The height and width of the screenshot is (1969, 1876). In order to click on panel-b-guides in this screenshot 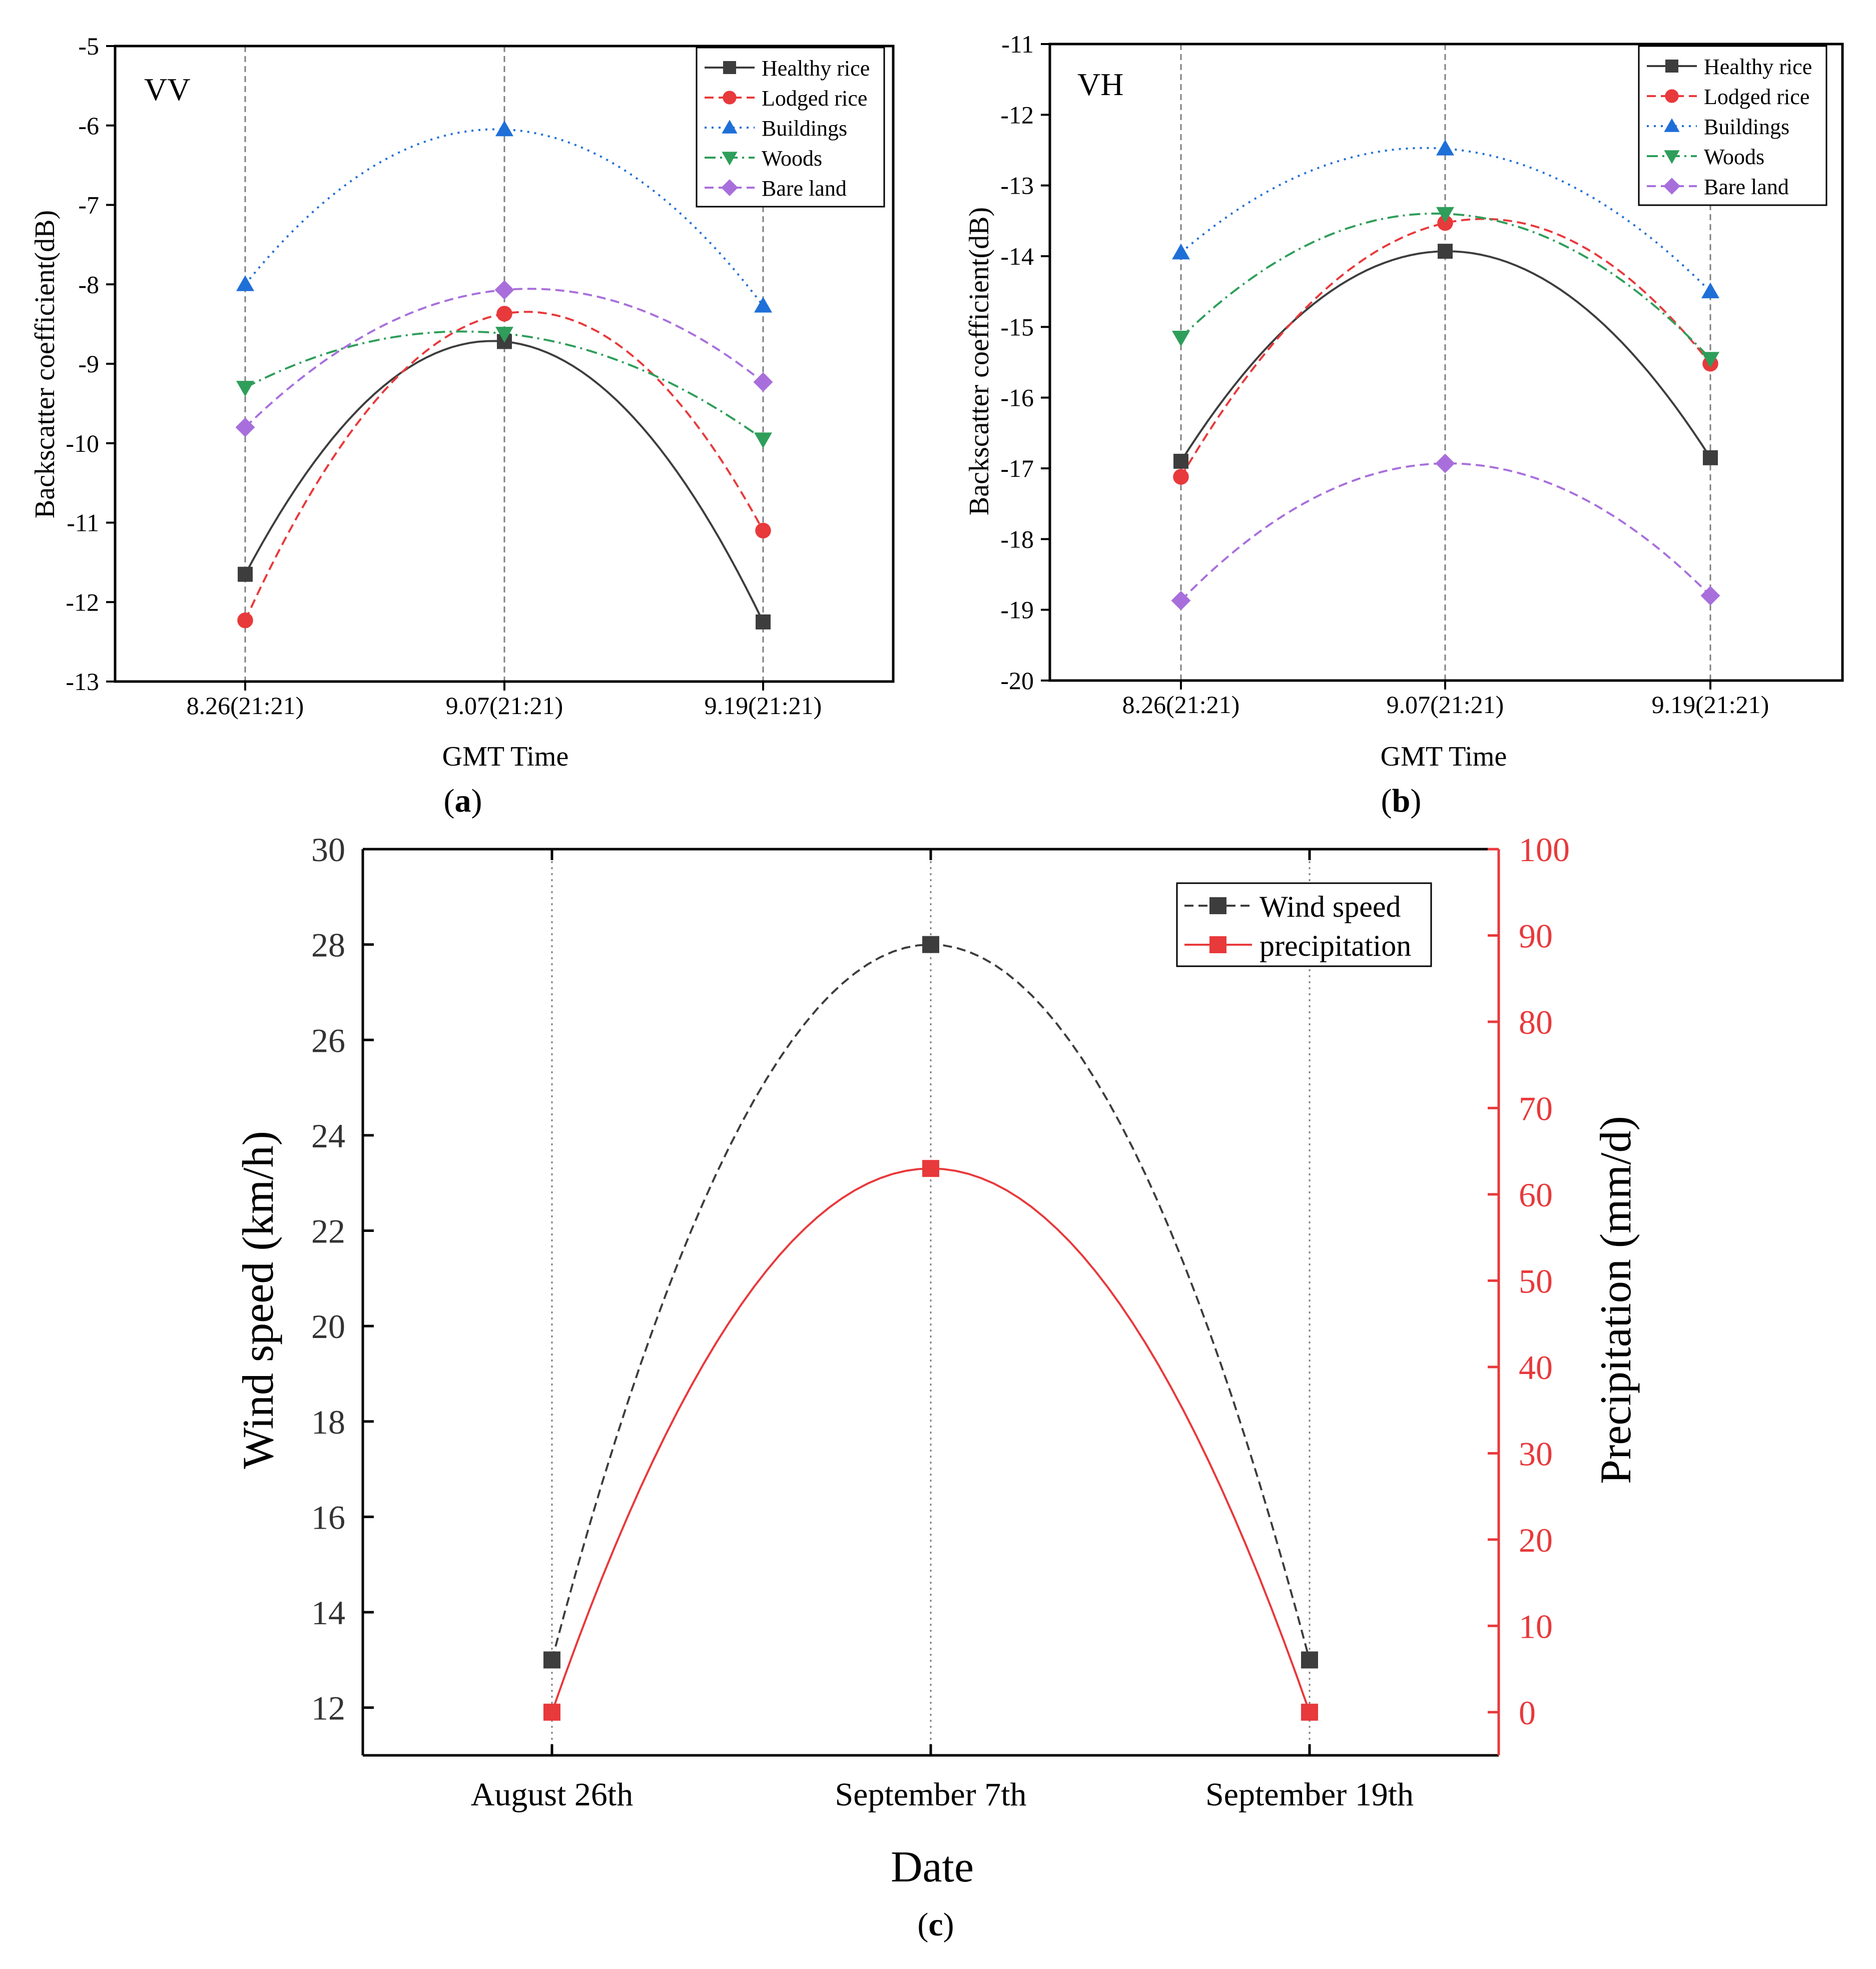, I will do `click(1445, 362)`.